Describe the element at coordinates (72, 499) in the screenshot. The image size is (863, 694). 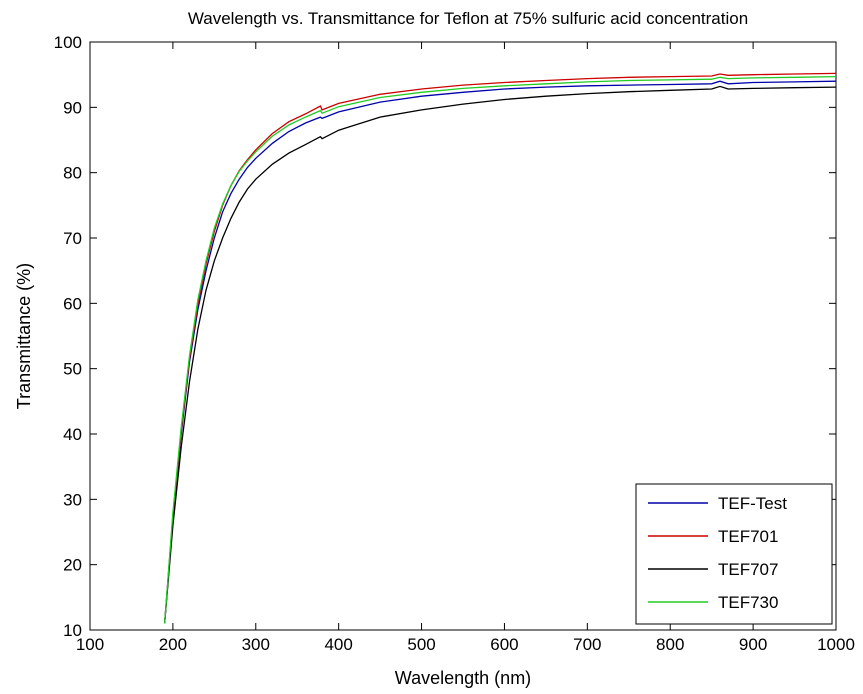
I see `y-tick-label: 30` at that location.